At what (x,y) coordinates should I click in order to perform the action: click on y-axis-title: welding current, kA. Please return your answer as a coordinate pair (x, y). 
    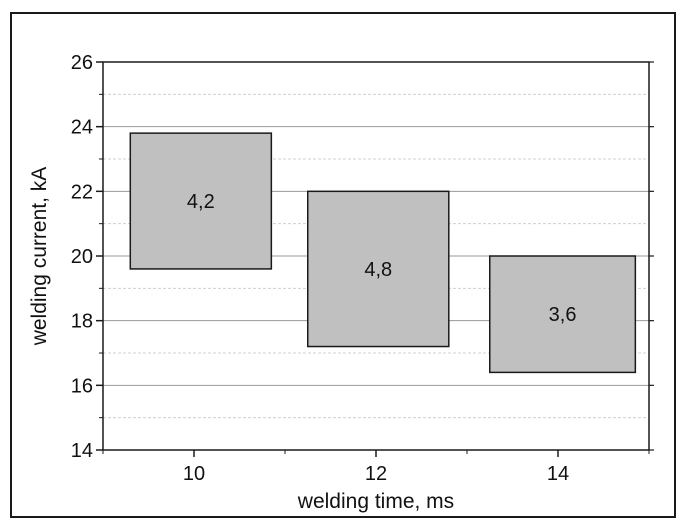
    Looking at the image, I should click on (39, 257).